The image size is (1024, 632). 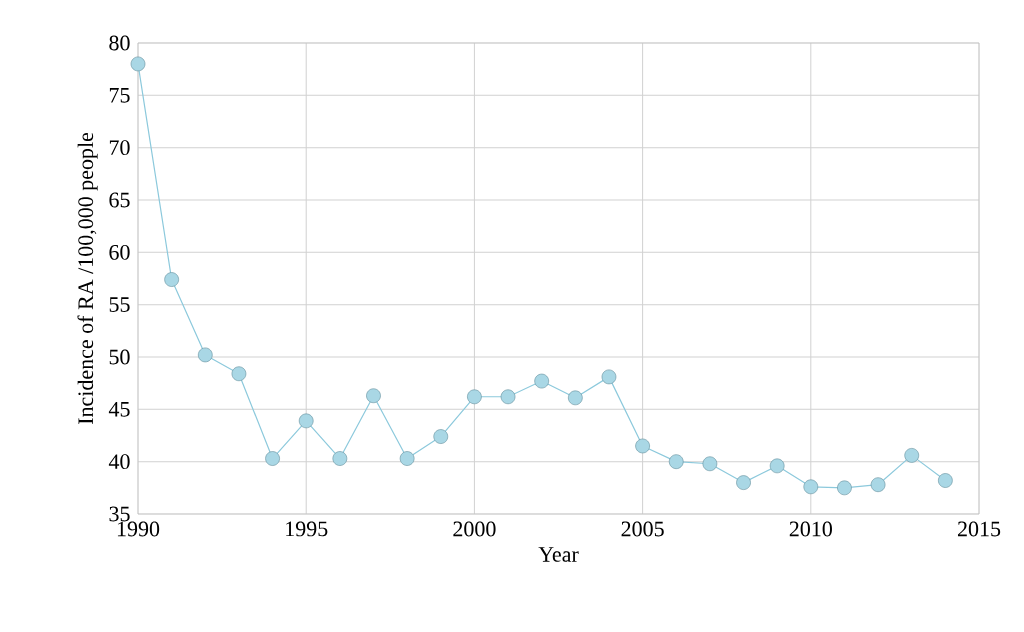 I want to click on x-tick-label: 1995, so click(x=307, y=529).